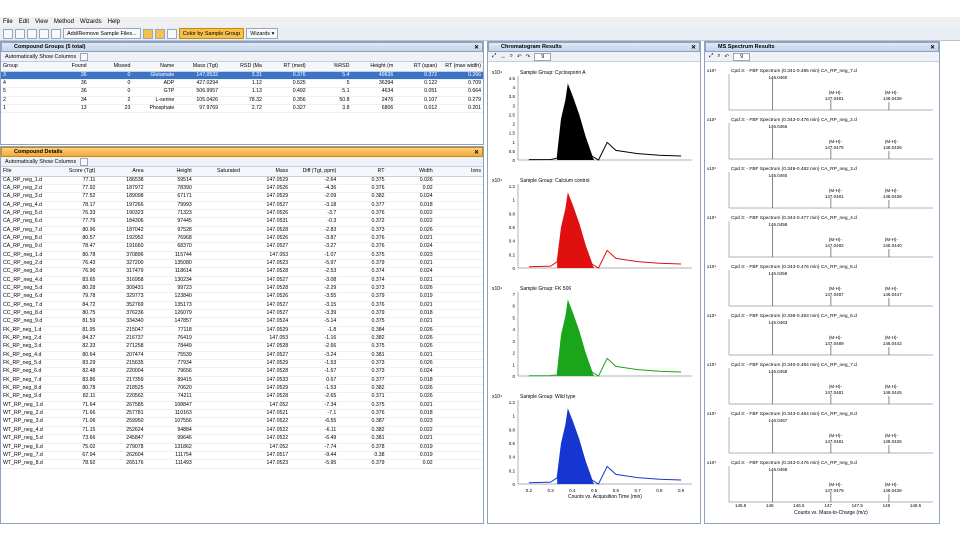 Image resolution: width=960 pixels, height=540 pixels. What do you see at coordinates (66, 67) in the screenshot?
I see `column-header: Found` at bounding box center [66, 67].